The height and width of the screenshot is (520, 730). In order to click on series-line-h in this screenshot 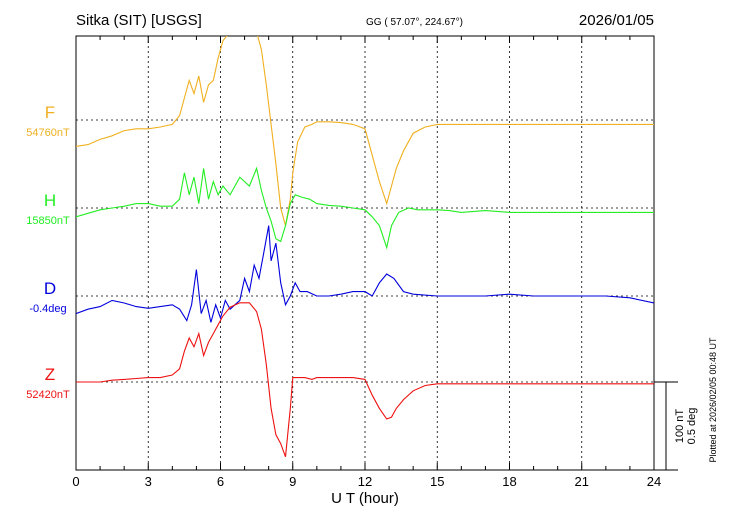, I will do `click(365, 208)`.